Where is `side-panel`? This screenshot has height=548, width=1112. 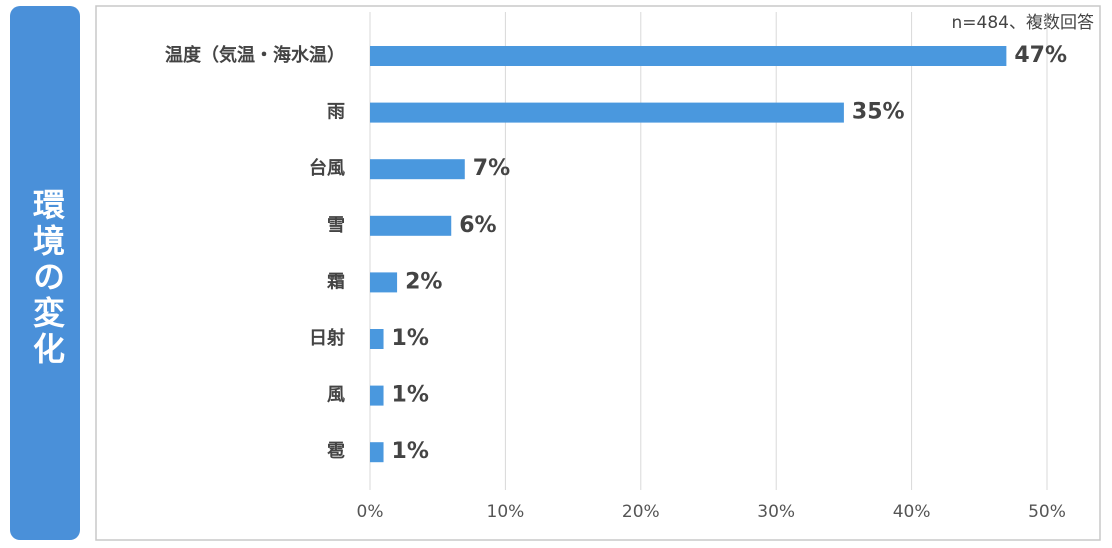 side-panel is located at coordinates (45, 273).